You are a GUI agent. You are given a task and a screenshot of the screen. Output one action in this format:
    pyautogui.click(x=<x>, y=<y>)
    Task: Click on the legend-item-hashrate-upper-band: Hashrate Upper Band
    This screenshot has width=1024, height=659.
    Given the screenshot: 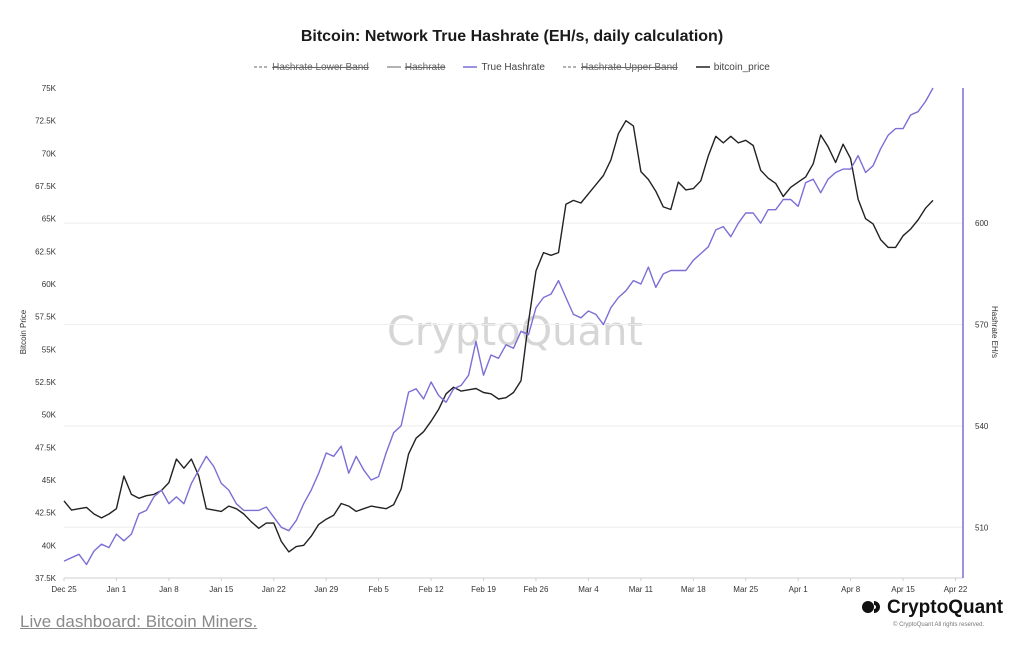 What is the action you would take?
    pyautogui.click(x=620, y=67)
    